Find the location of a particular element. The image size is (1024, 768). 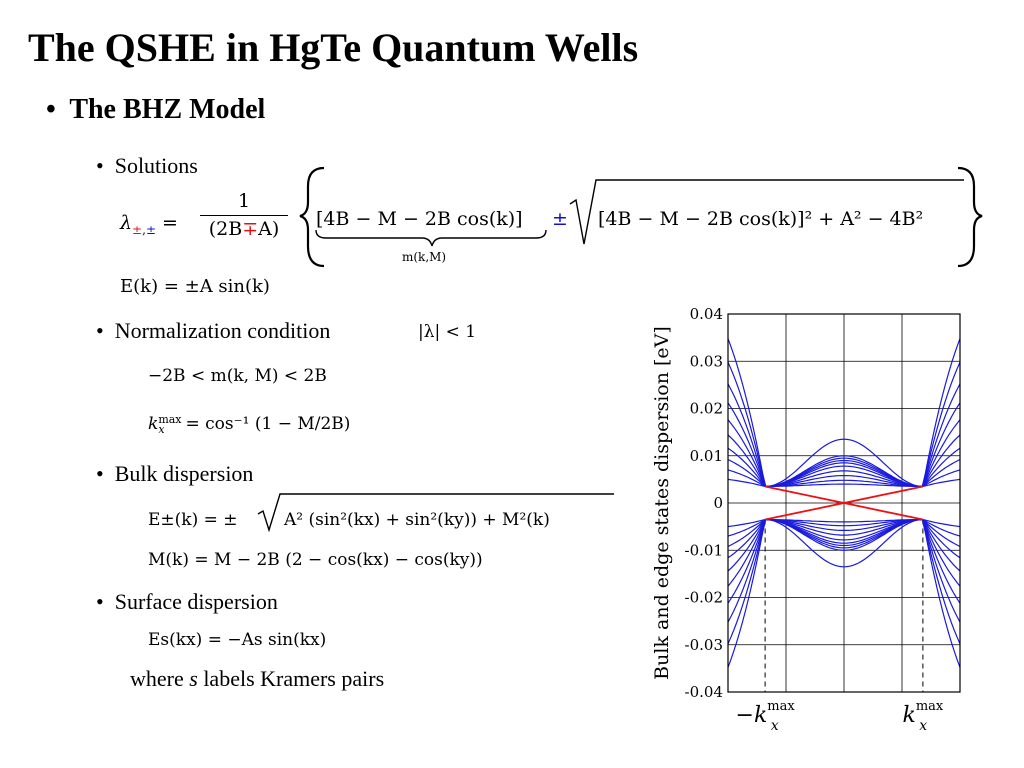

bulk-sqrt-content: A² (sin²(kx) + sin²(ky)) + M²(k) is located at coordinates (417, 520).